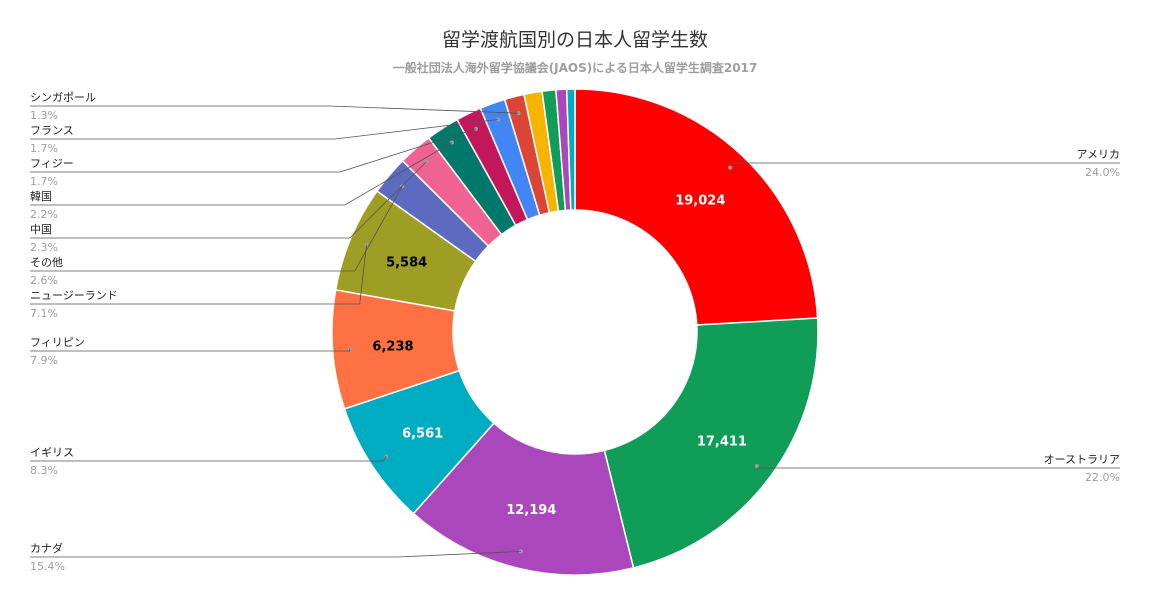  I want to click on slice-category-label: アメリカ, so click(1098, 154).